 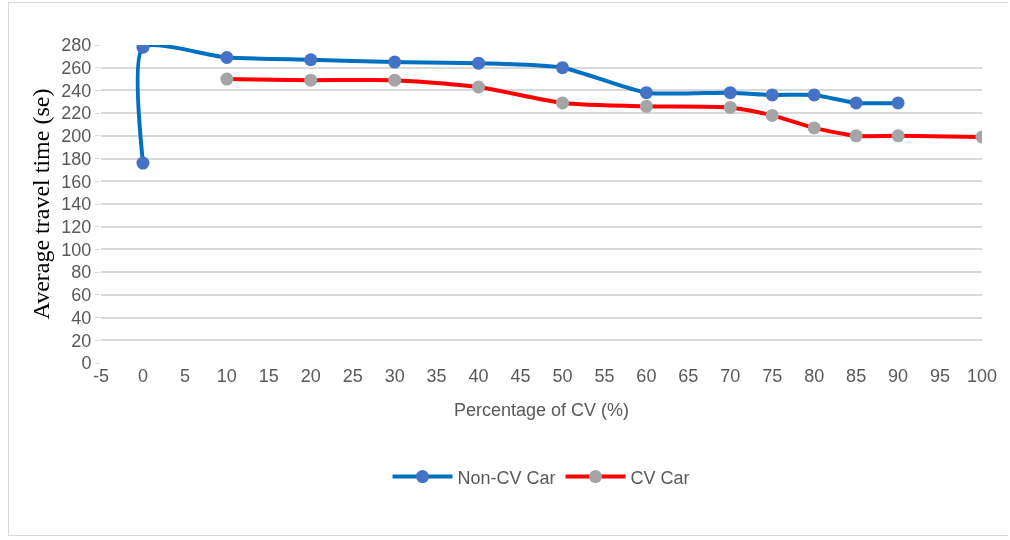 What do you see at coordinates (352, 376) in the screenshot?
I see `x-tick-label: 25` at bounding box center [352, 376].